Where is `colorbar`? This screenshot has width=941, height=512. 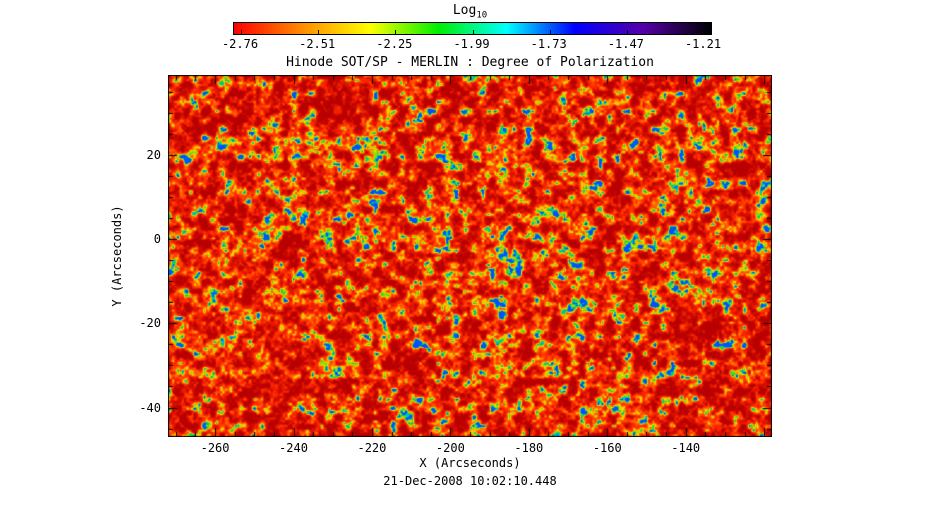
colorbar is located at coordinates (472, 28).